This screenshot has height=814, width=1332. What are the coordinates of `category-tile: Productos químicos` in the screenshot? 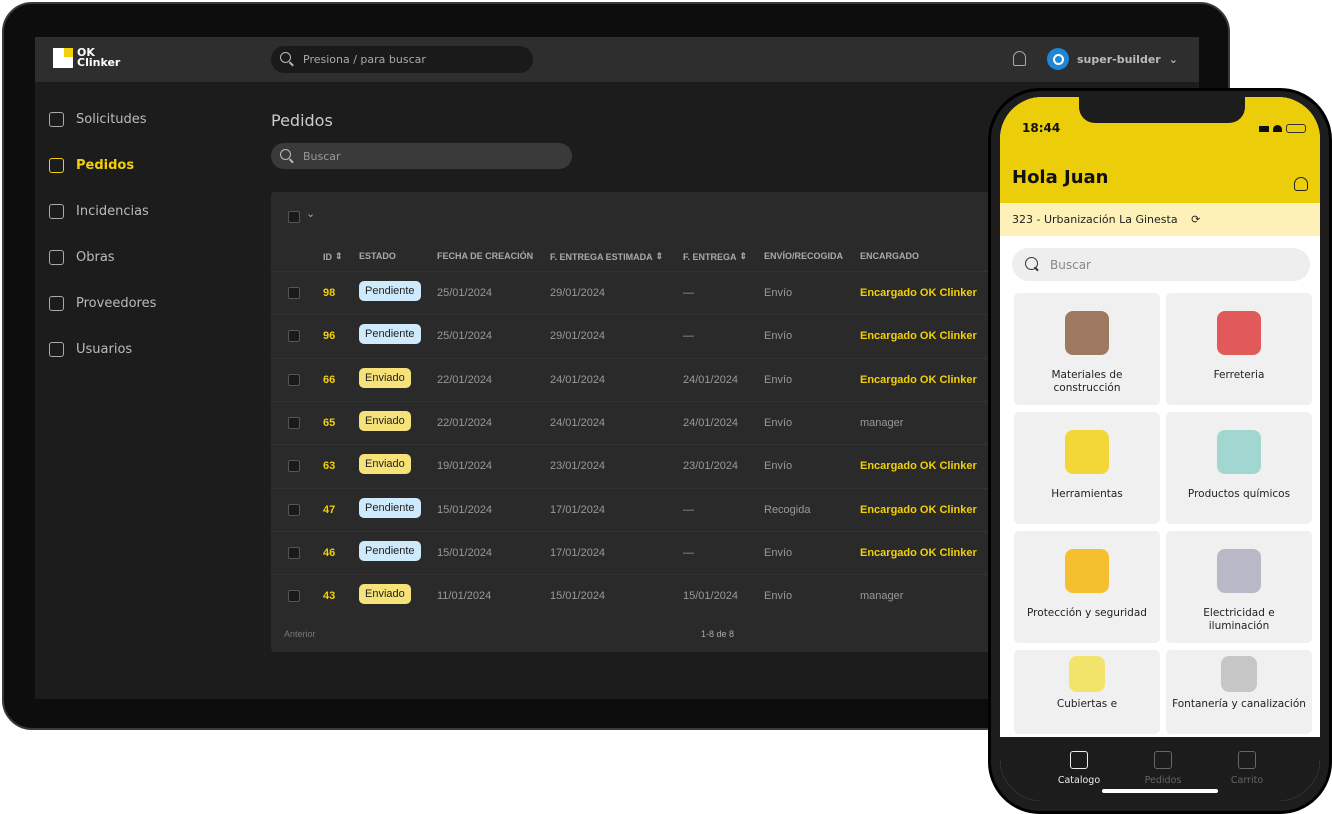 It's located at (1239, 468).